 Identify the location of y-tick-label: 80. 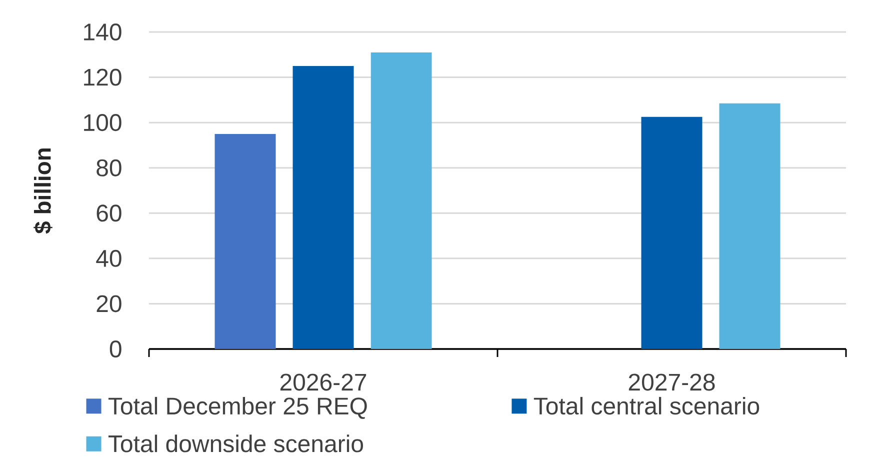
(109, 167).